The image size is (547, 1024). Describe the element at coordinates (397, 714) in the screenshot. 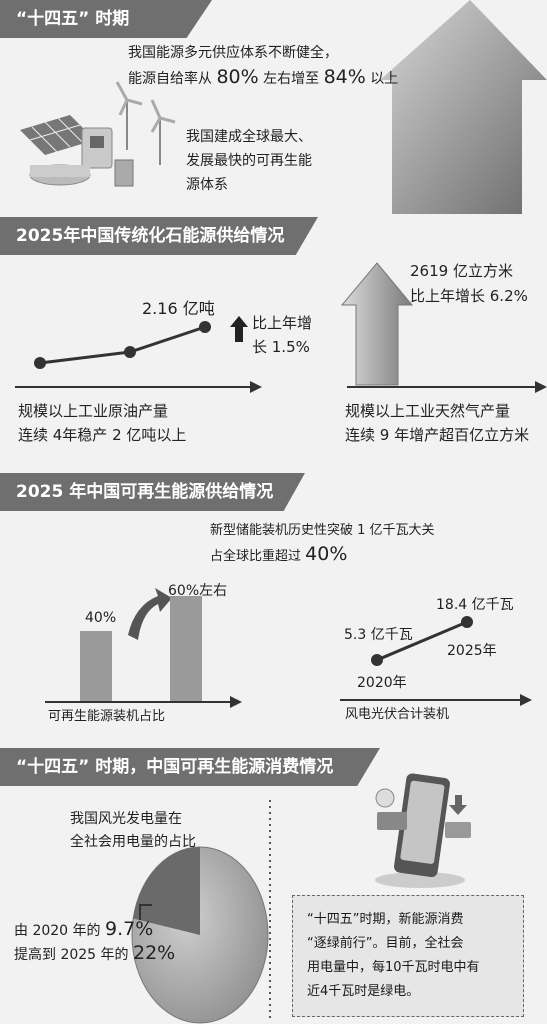

I see `pv-axis-label: 风电光伏合计装机` at that location.